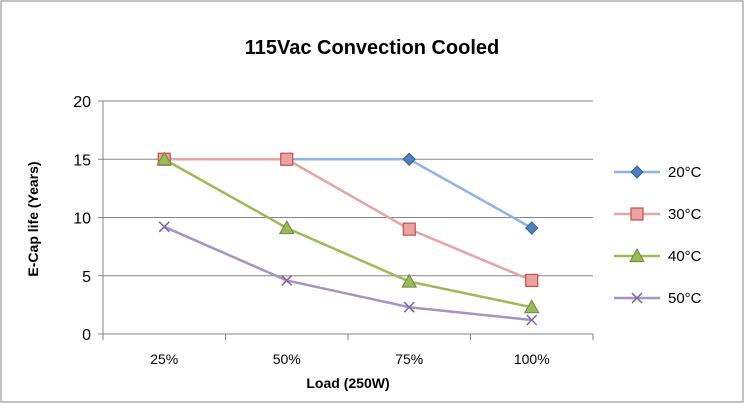 Image resolution: width=744 pixels, height=403 pixels. What do you see at coordinates (82, 102) in the screenshot?
I see `y-tick-label: 20` at bounding box center [82, 102].